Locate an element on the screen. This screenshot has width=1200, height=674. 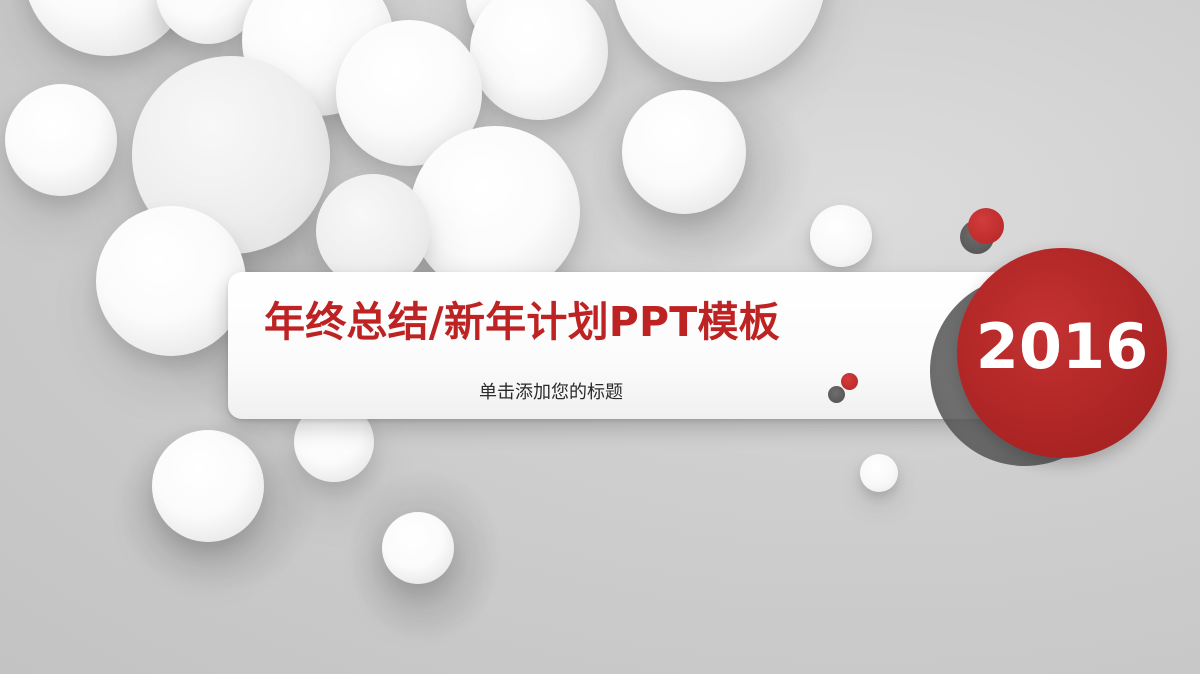
title-card: 年终总结/新年计划PPT模板 单击添加您的标题 is located at coordinates (619, 345).